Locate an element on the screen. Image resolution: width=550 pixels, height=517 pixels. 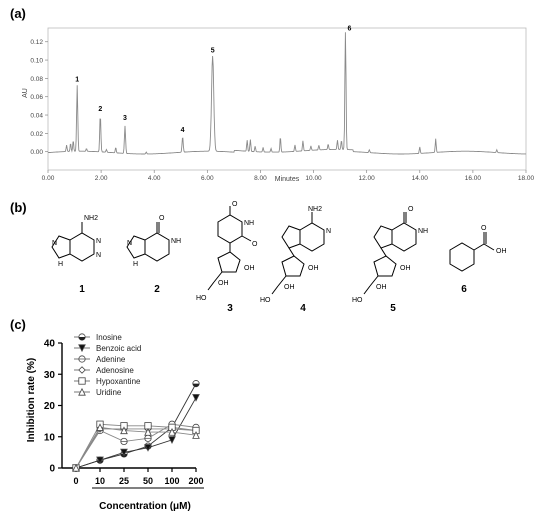
chromatogram-x-tick-label: 4.00 is located at coordinates (154, 178).